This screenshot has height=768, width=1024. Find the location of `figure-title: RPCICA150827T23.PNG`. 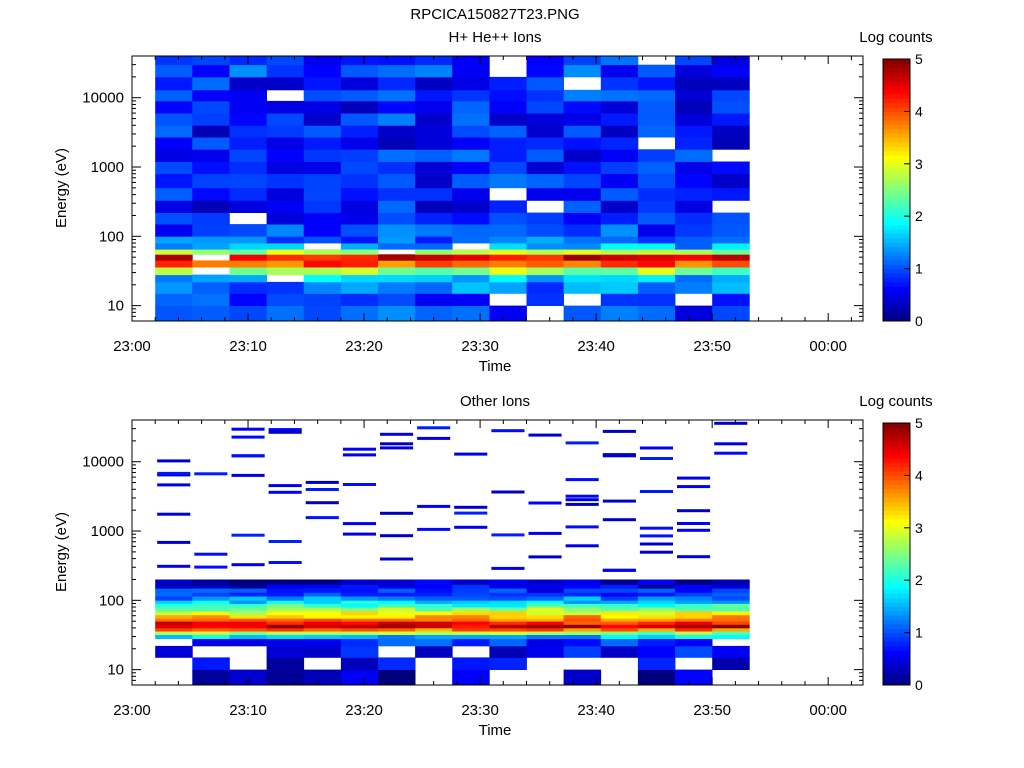

figure-title: RPCICA150827T23.PNG is located at coordinates (494, 14).